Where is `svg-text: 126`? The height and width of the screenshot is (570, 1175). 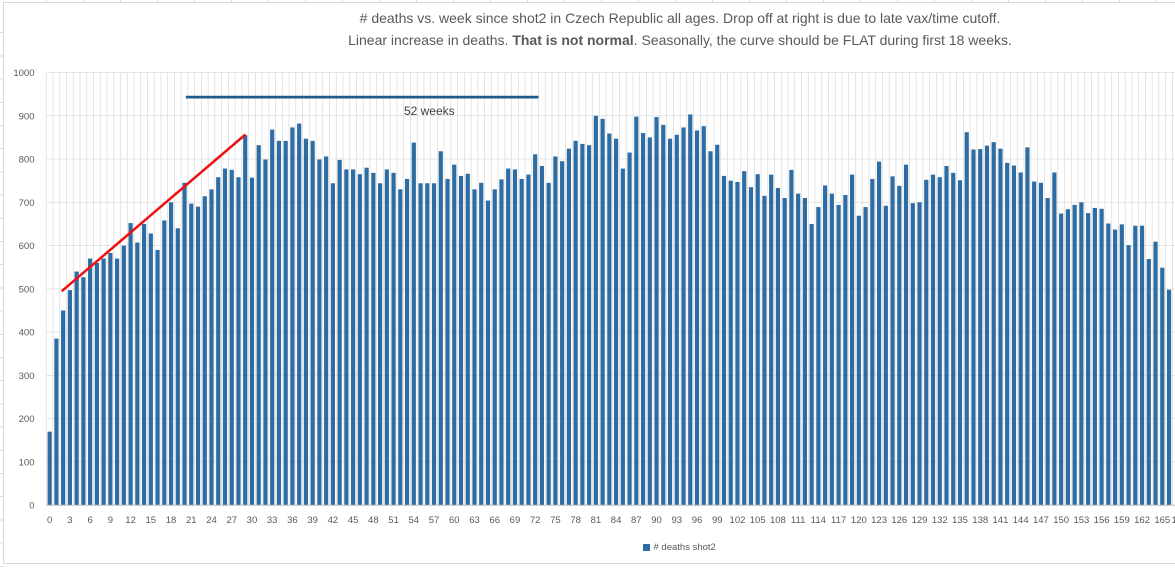 svg-text: 126 is located at coordinates (899, 520).